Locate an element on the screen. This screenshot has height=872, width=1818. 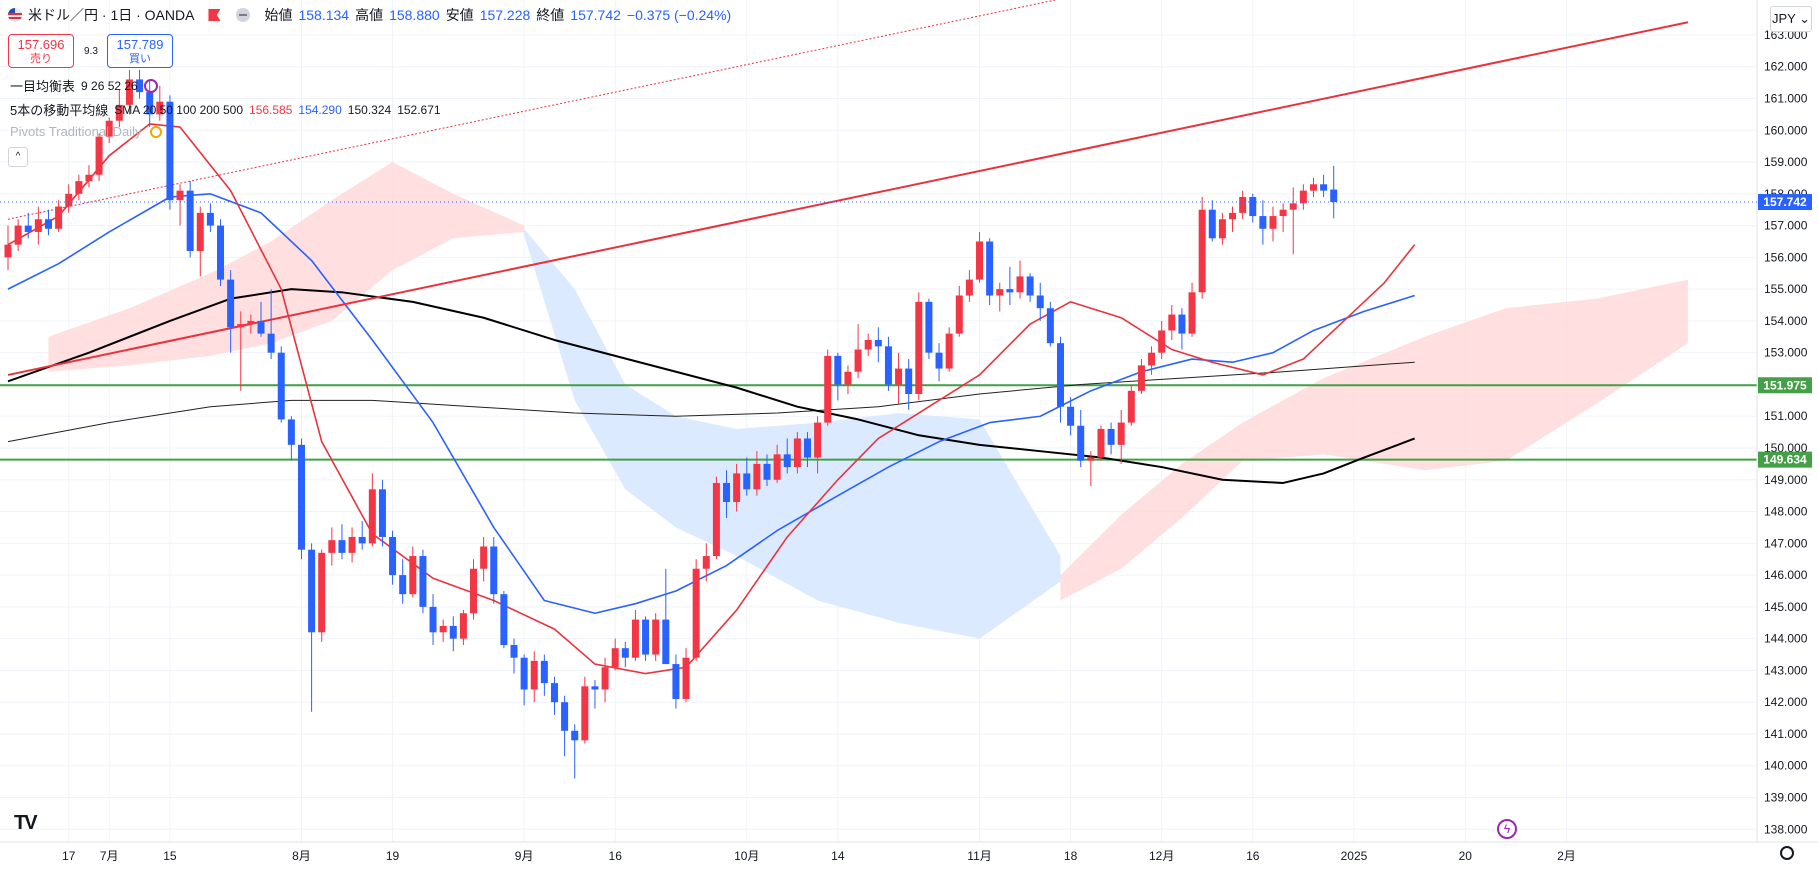
ma-value-200: 150.324 is located at coordinates (369, 109).